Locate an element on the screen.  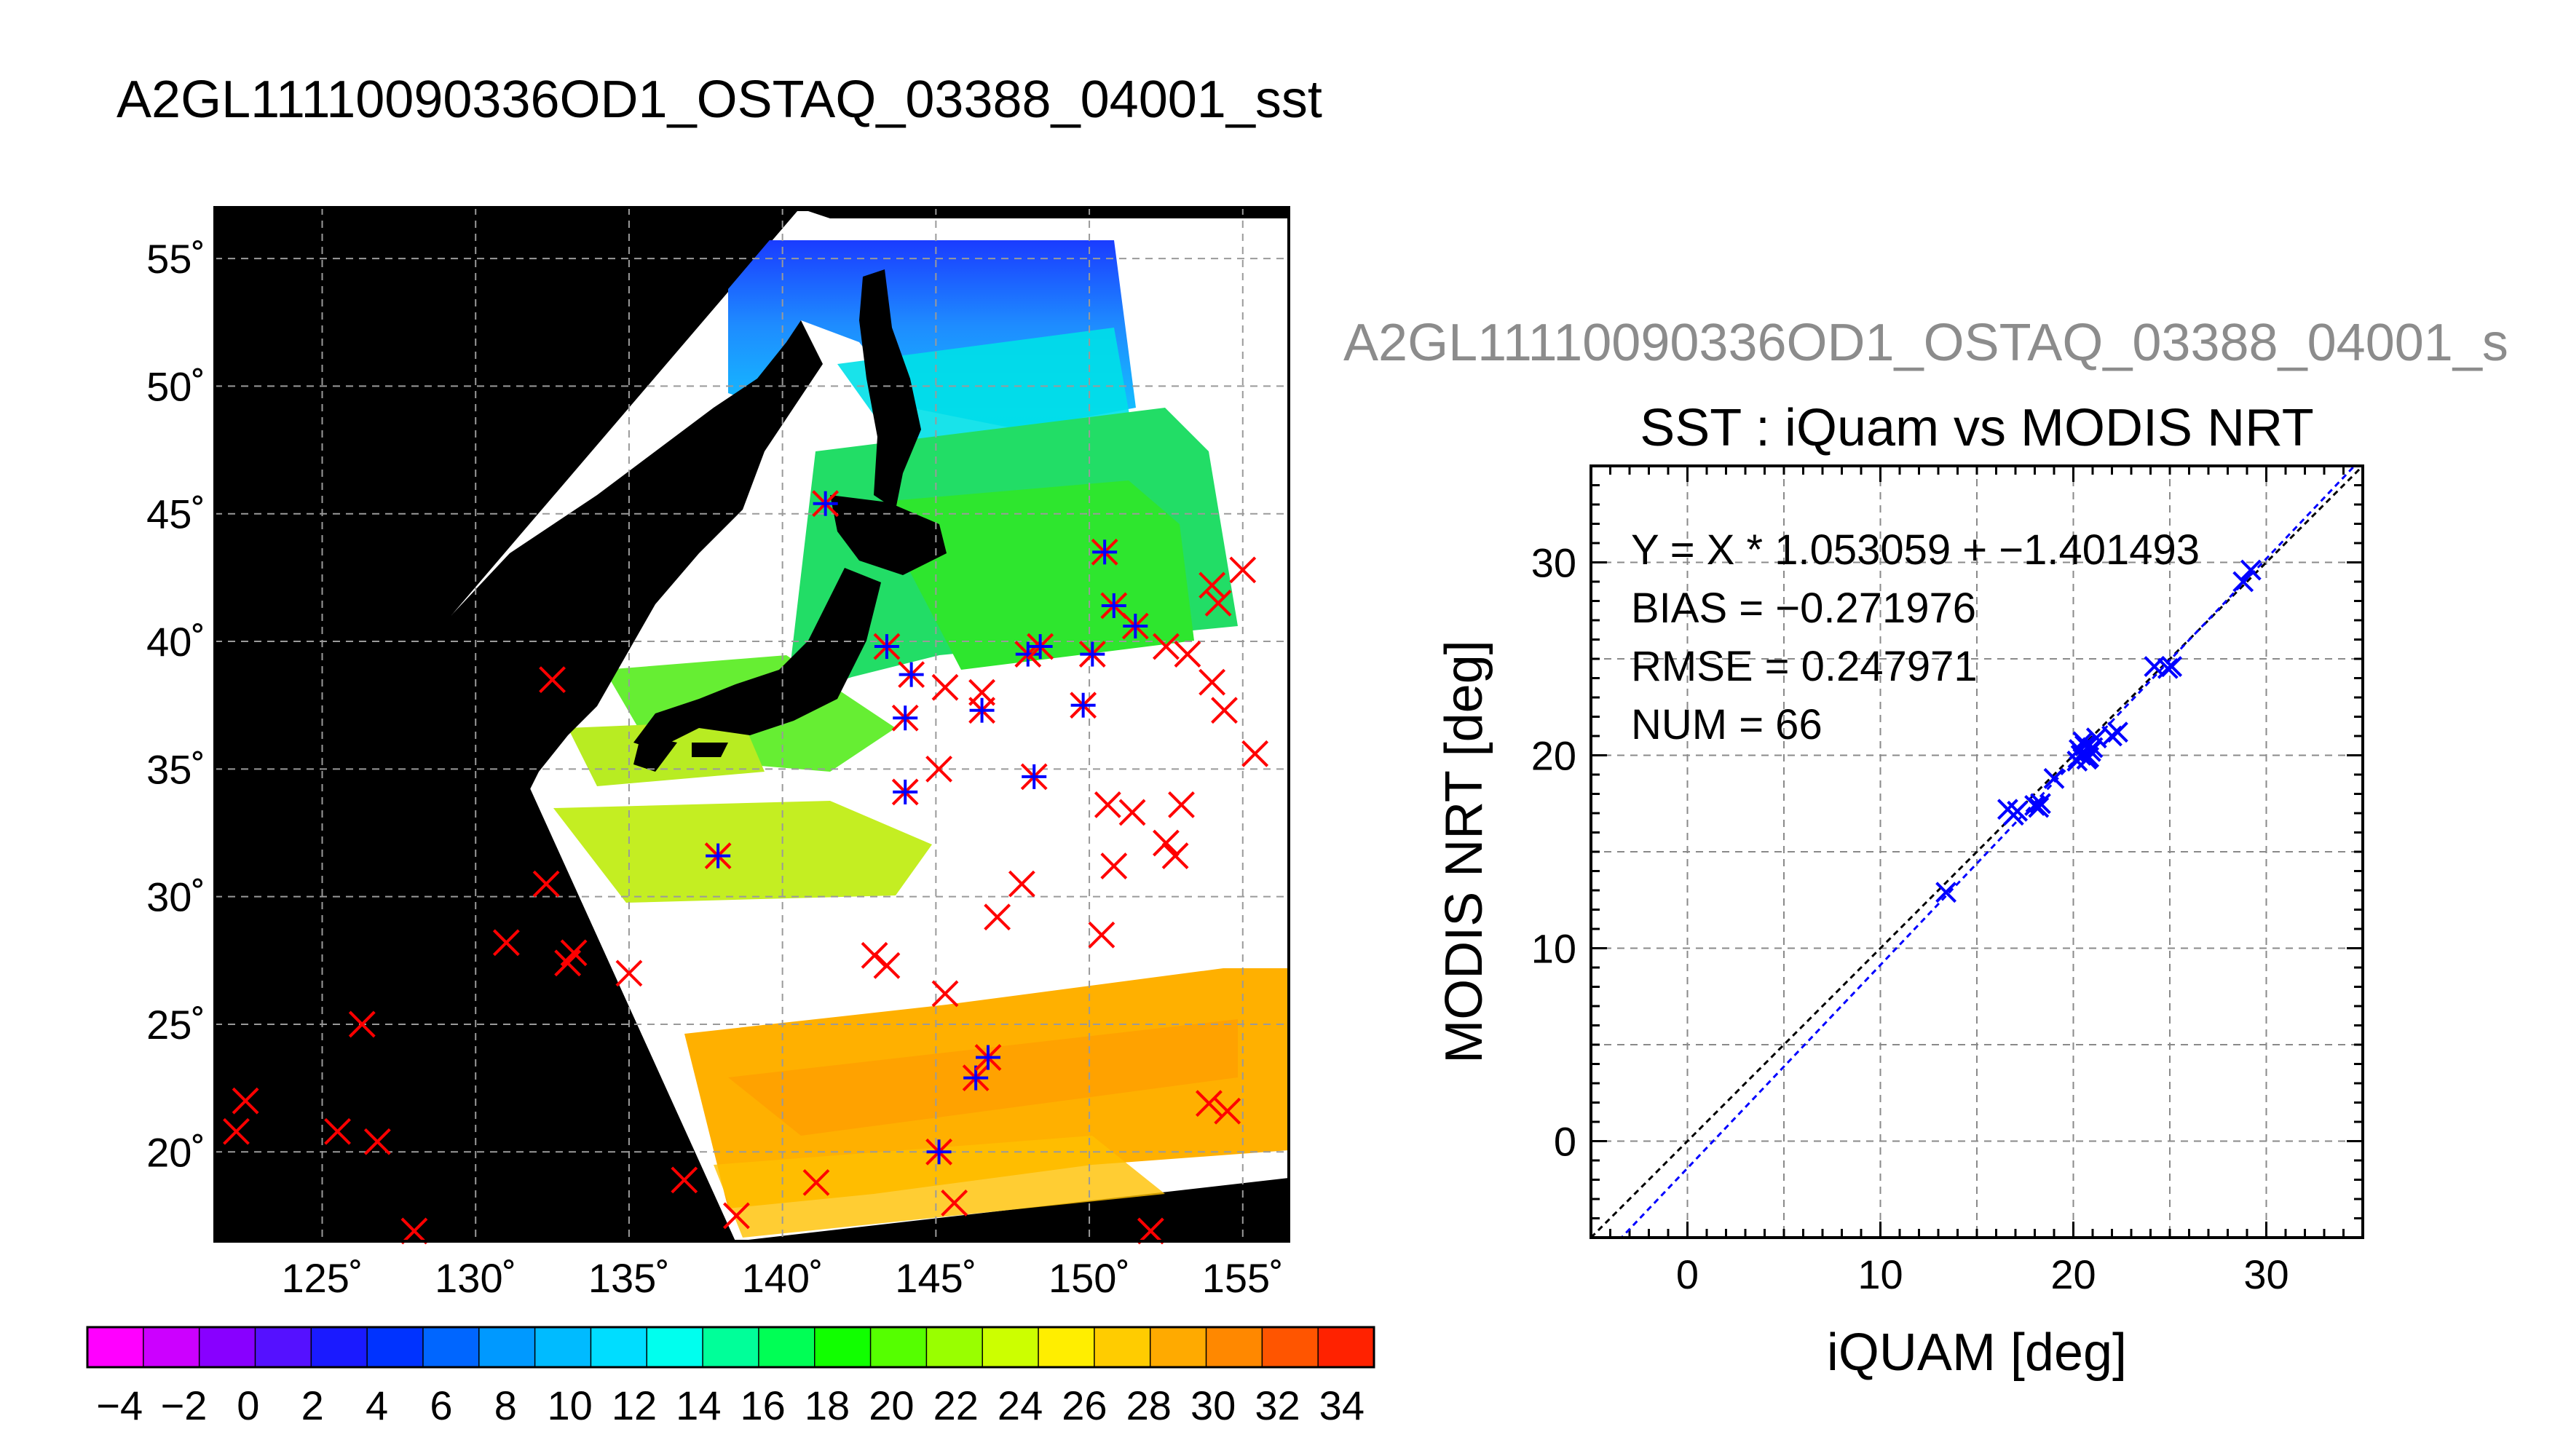
longitude-label: 125˚ is located at coordinates (322, 1278).